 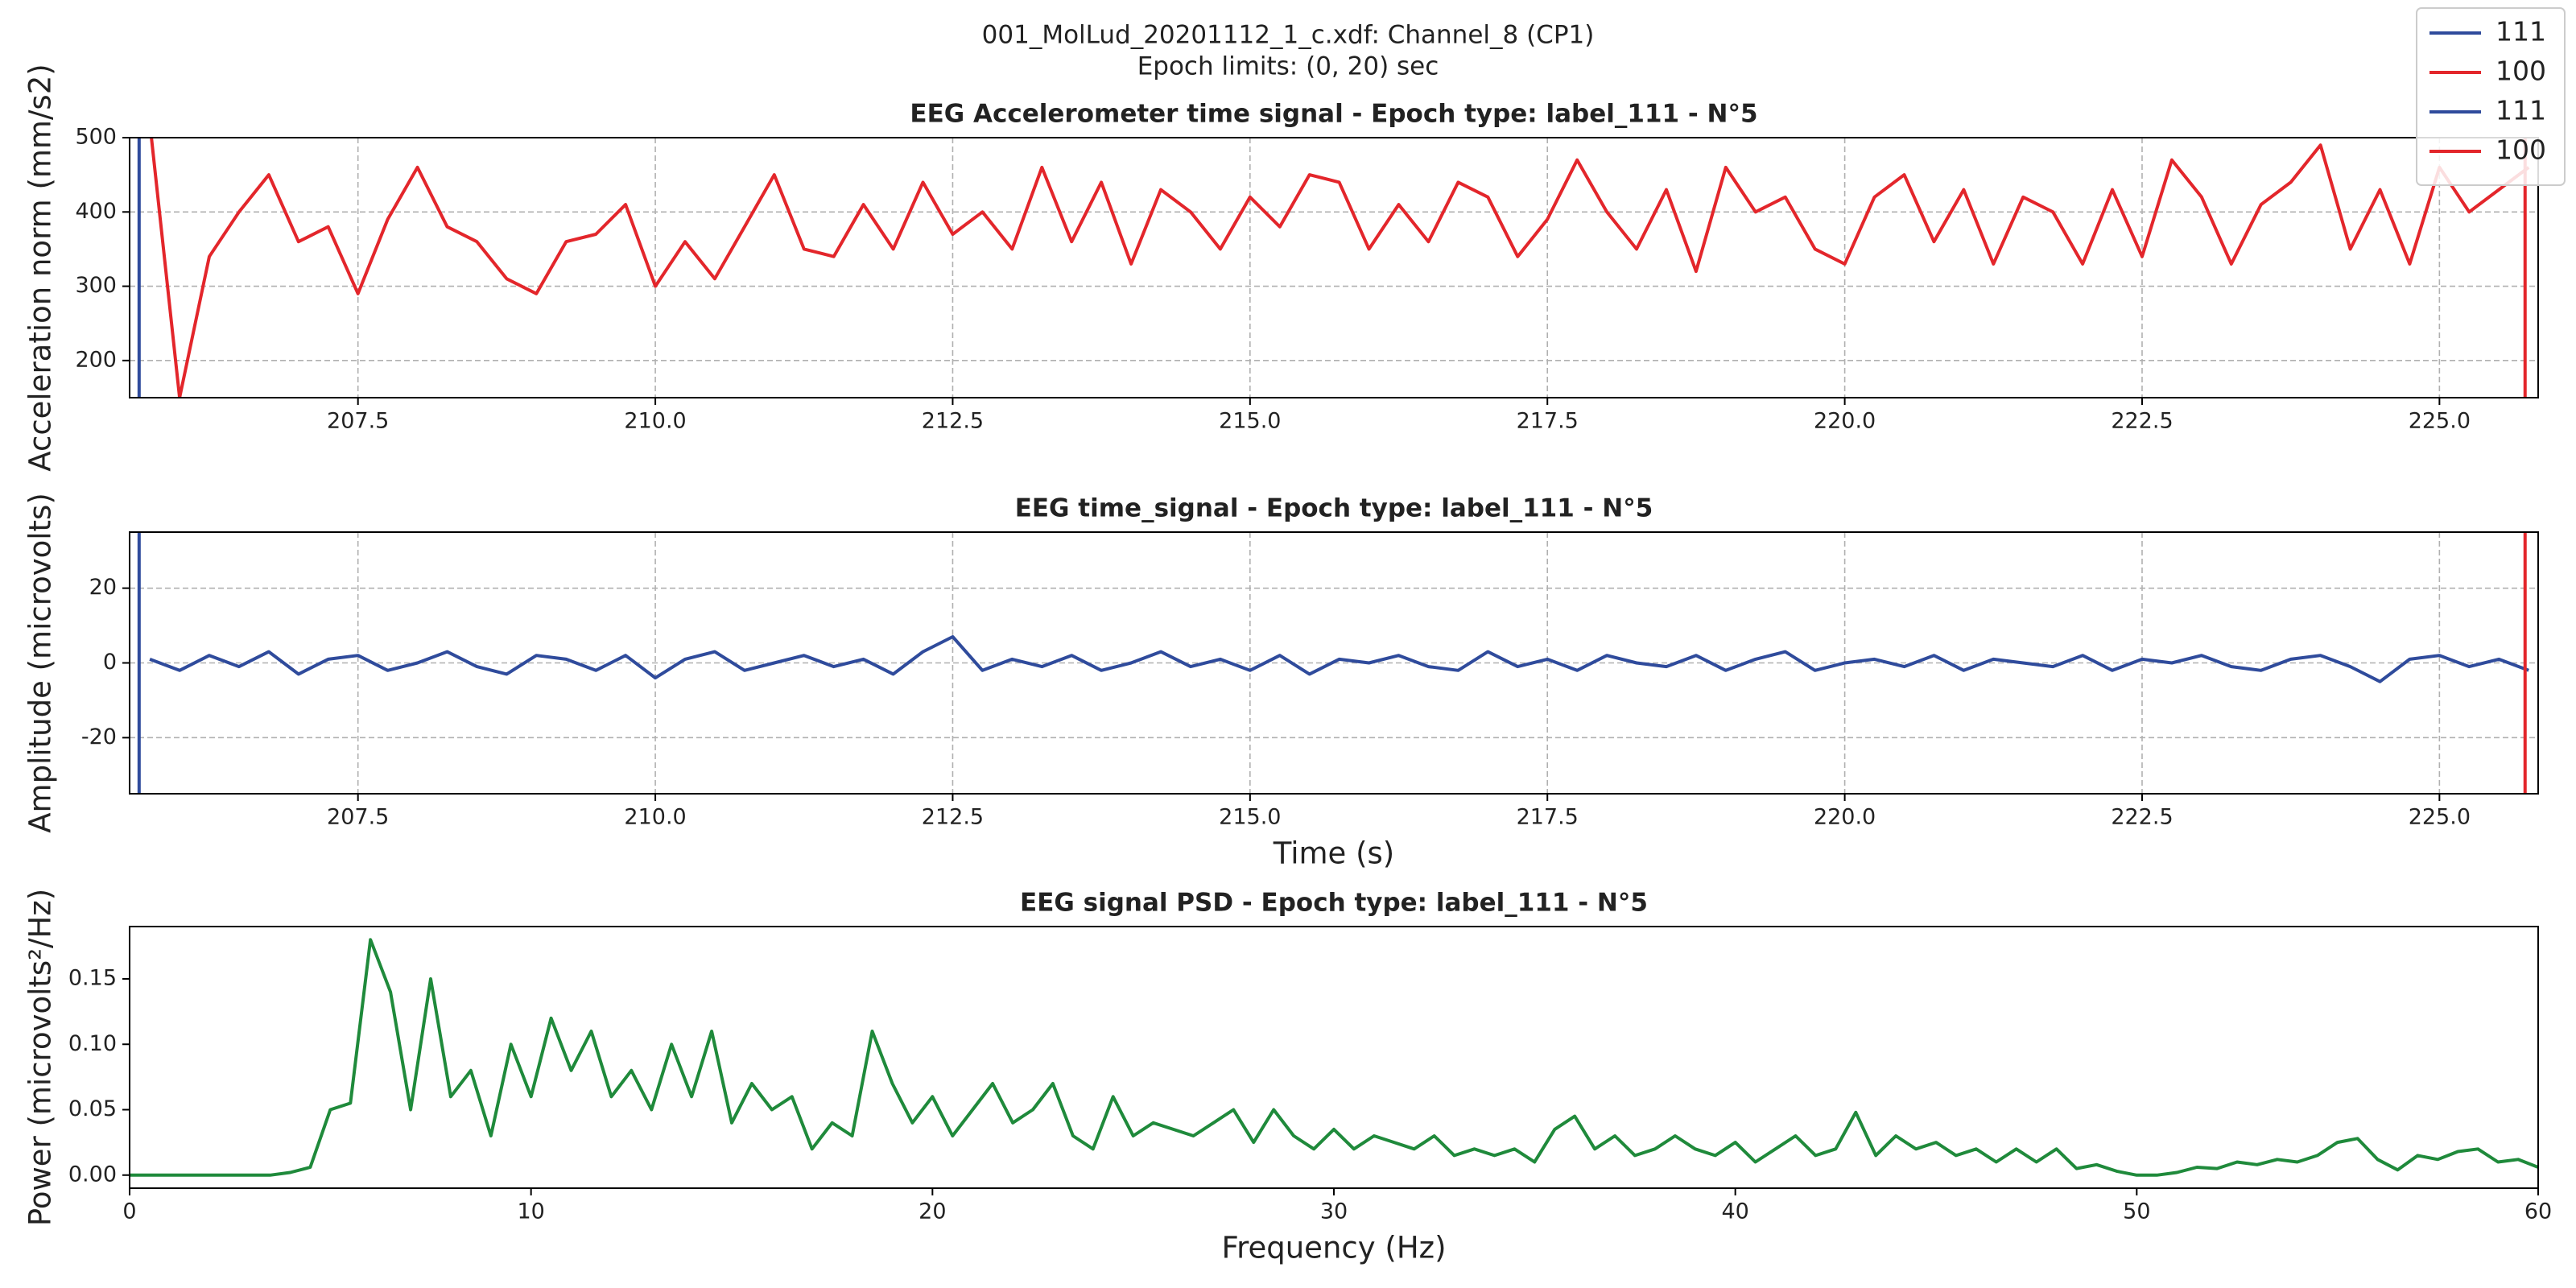 I want to click on y-tick-label: -20, so click(x=99, y=736).